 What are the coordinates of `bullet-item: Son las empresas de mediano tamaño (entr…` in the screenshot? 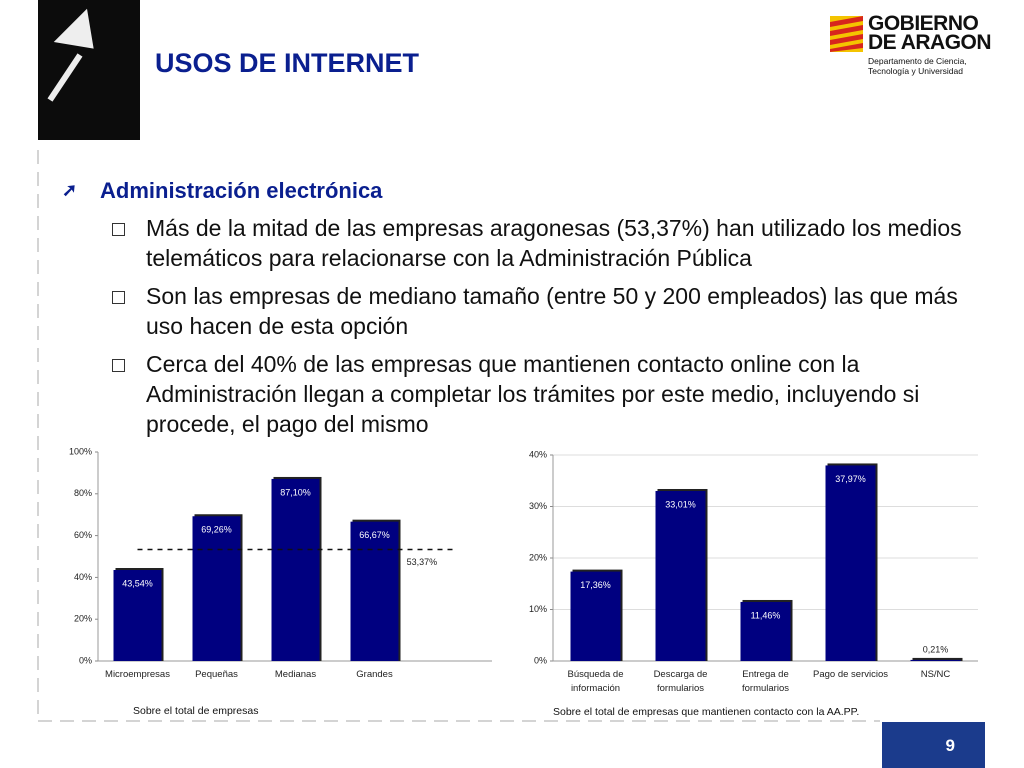 It's located at (552, 311).